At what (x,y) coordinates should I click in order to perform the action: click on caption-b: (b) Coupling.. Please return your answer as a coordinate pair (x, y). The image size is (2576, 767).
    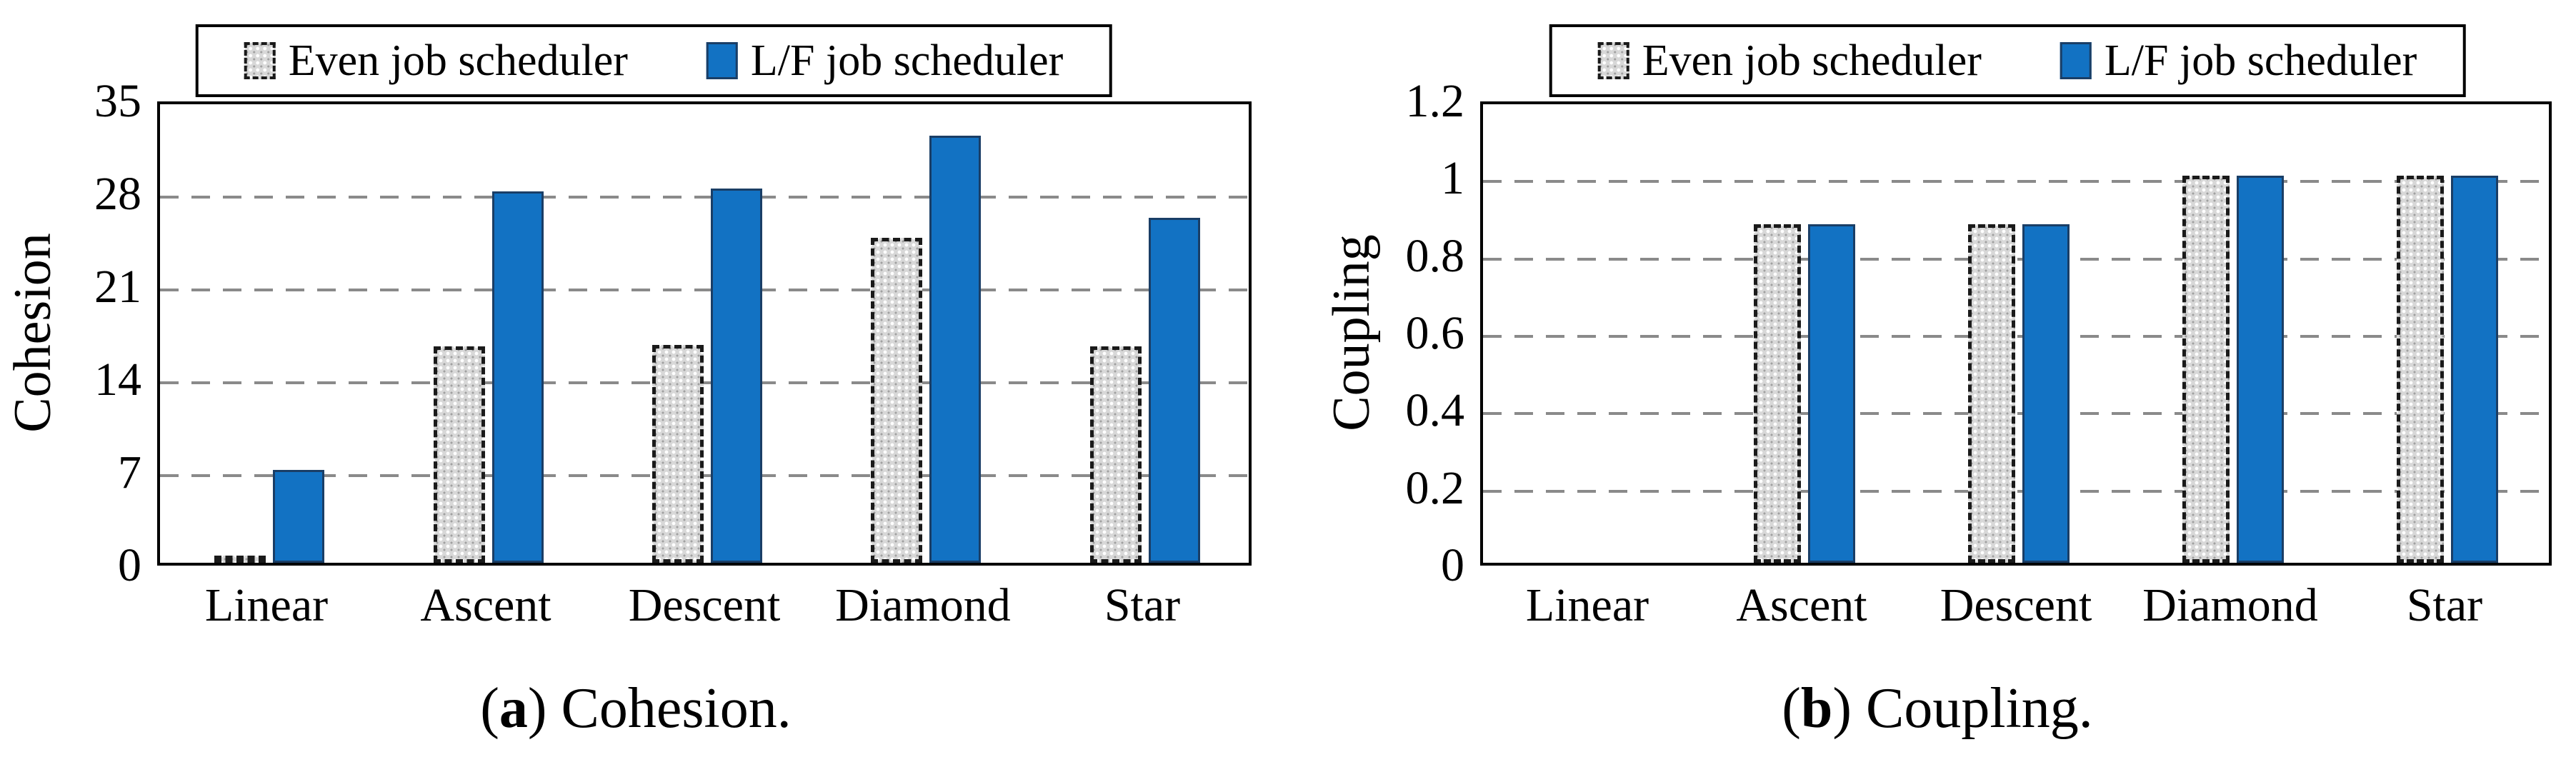
    Looking at the image, I should click on (1937, 709).